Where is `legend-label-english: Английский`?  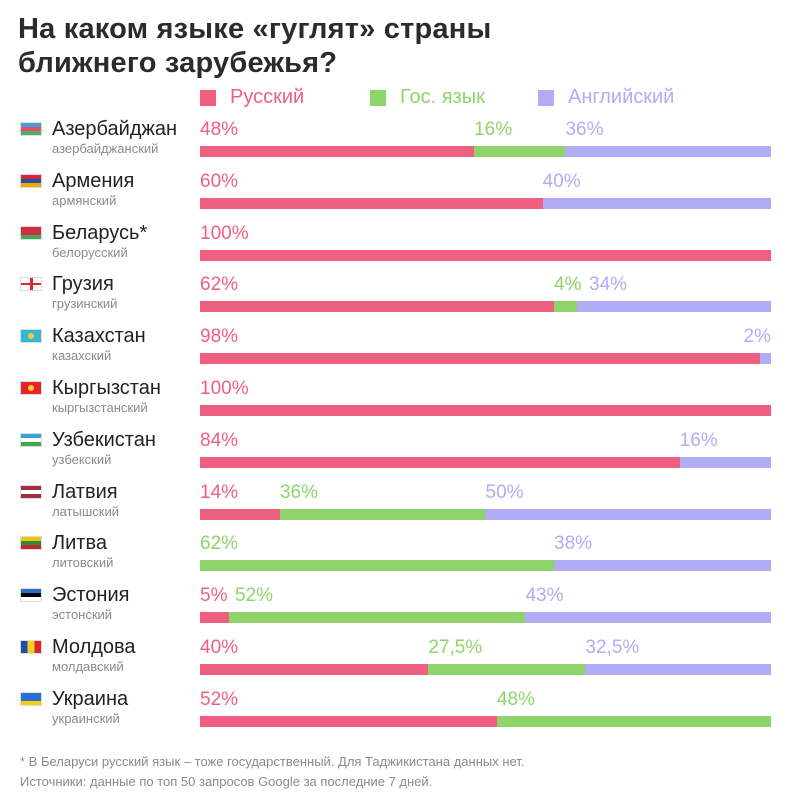 legend-label-english: Английский is located at coordinates (621, 97).